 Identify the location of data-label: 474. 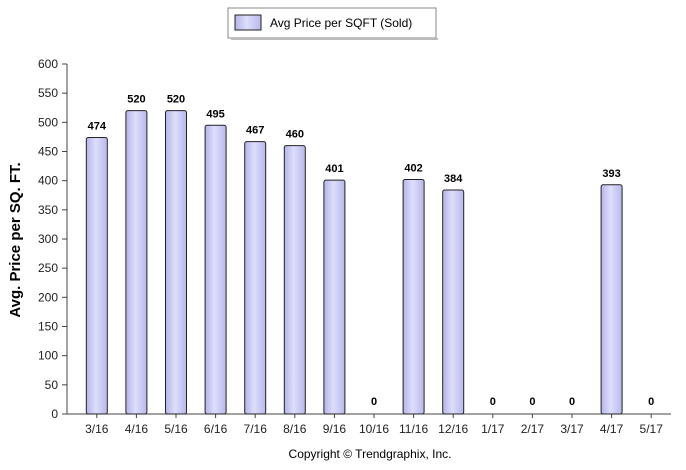
(97, 127).